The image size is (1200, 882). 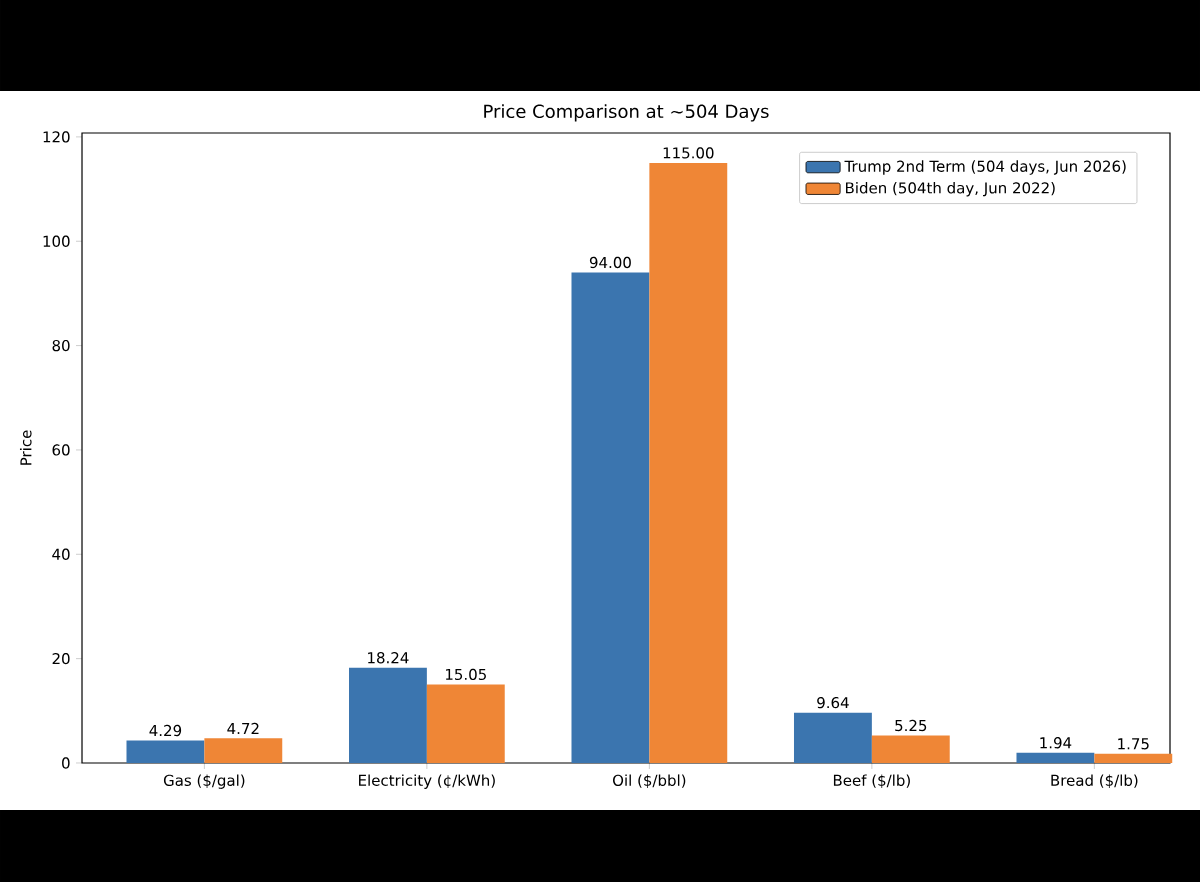 I want to click on data-label: 1.94, so click(x=1056, y=743).